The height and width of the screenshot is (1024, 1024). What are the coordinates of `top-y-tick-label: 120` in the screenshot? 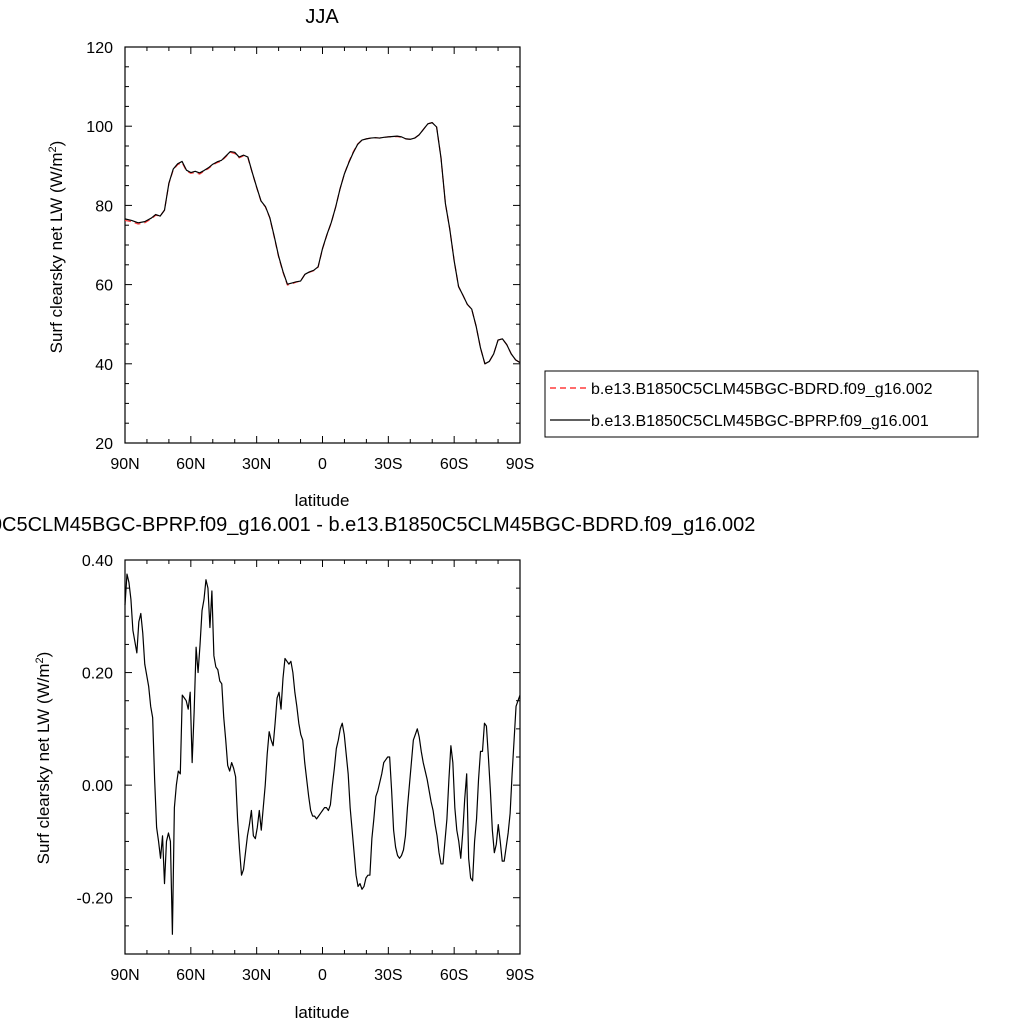 It's located at (99, 48).